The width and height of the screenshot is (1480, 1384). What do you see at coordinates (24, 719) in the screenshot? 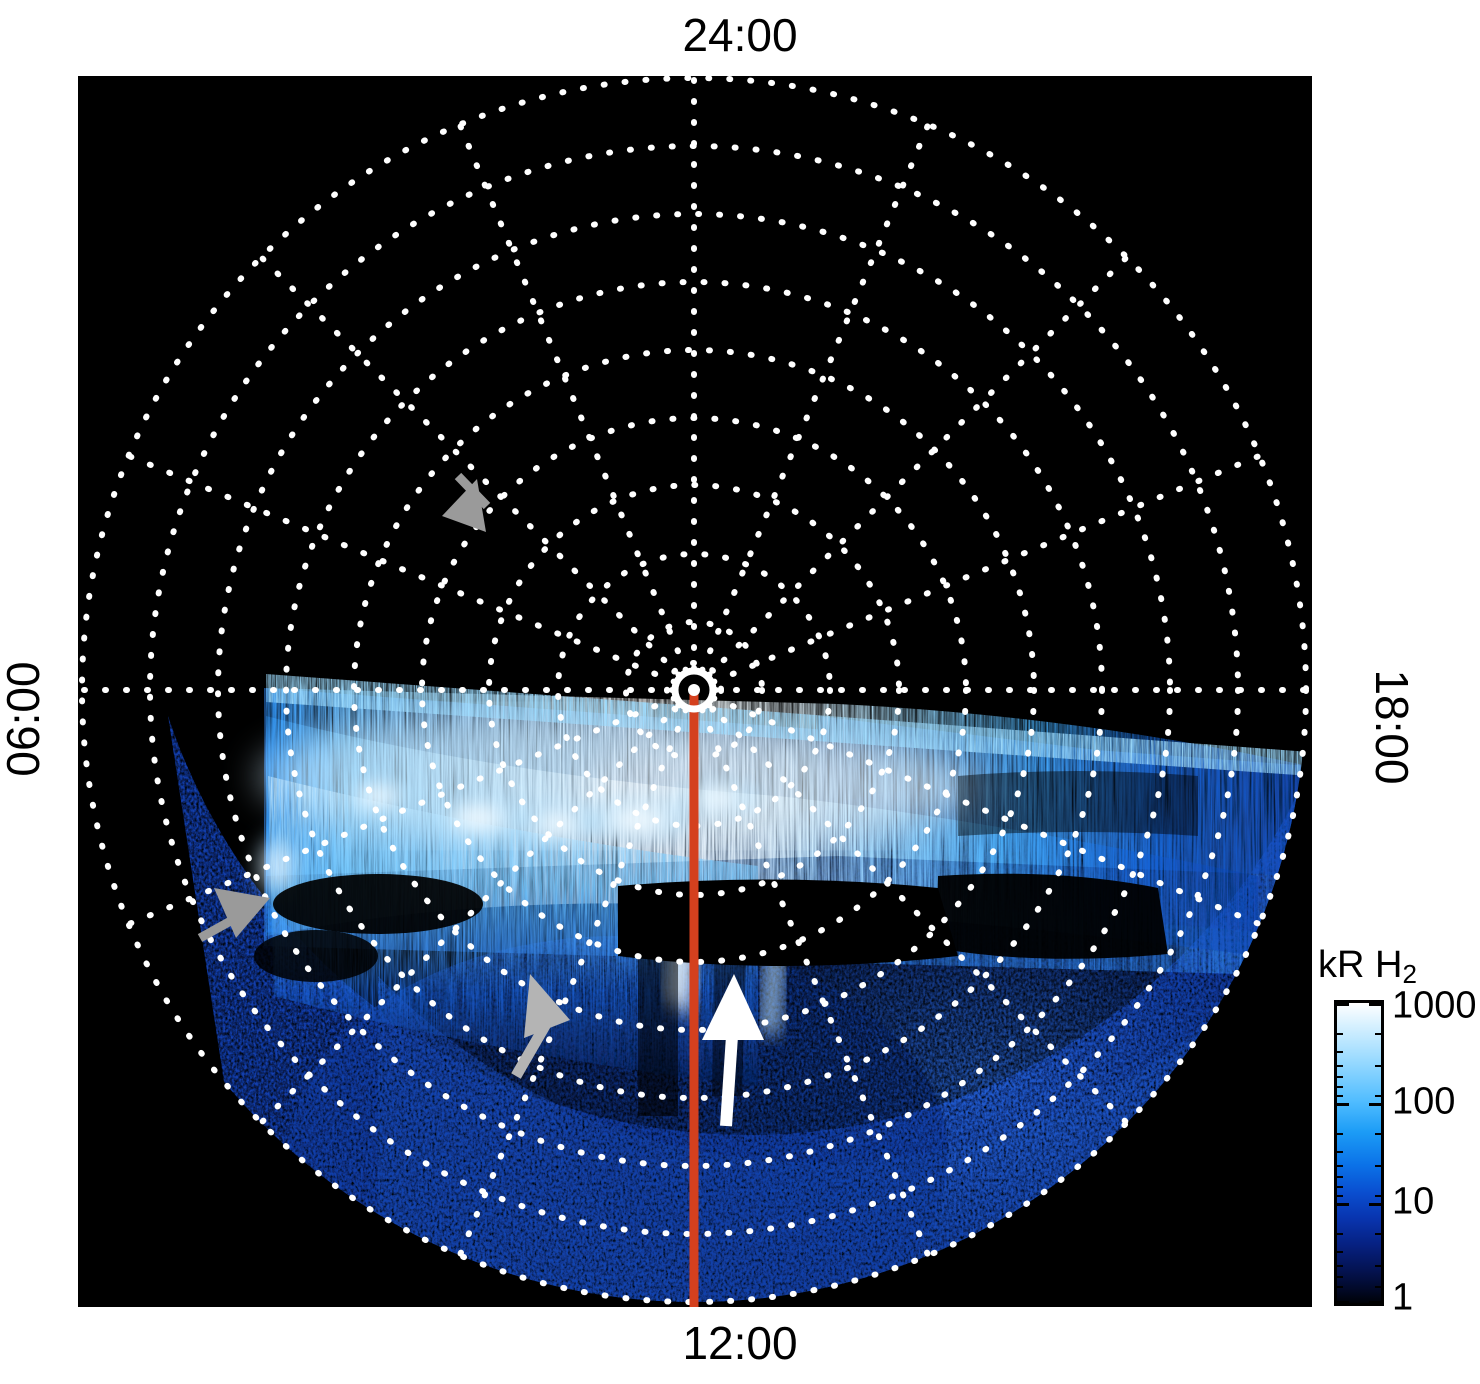
I see `axis-label-left: 06:00` at bounding box center [24, 719].